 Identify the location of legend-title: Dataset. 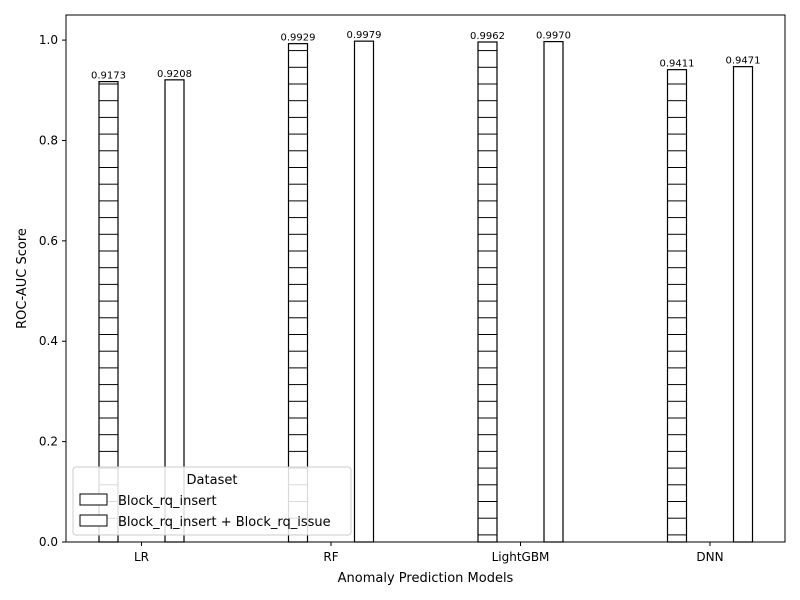
(212, 480).